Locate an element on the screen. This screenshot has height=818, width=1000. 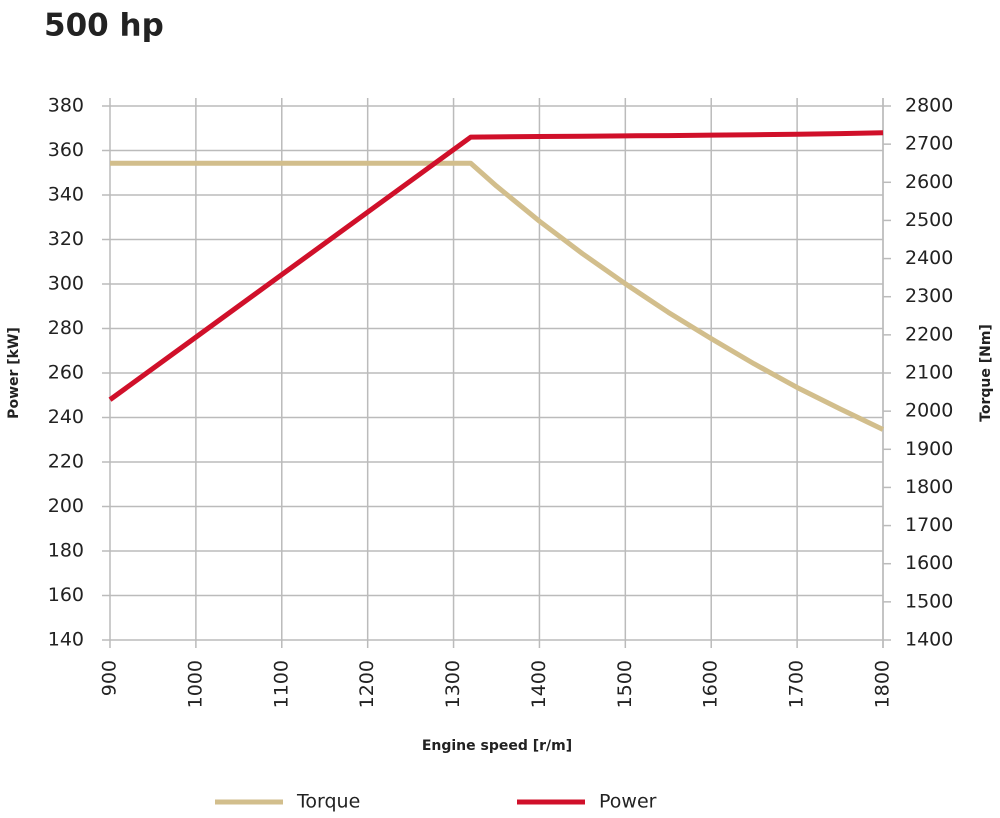
x-tick-label: 1500 is located at coordinates (625, 684).